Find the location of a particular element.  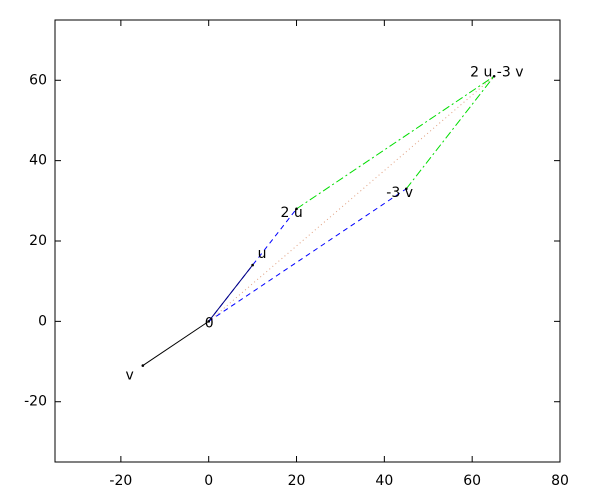

y-tick-label: 20 is located at coordinates (38, 241).